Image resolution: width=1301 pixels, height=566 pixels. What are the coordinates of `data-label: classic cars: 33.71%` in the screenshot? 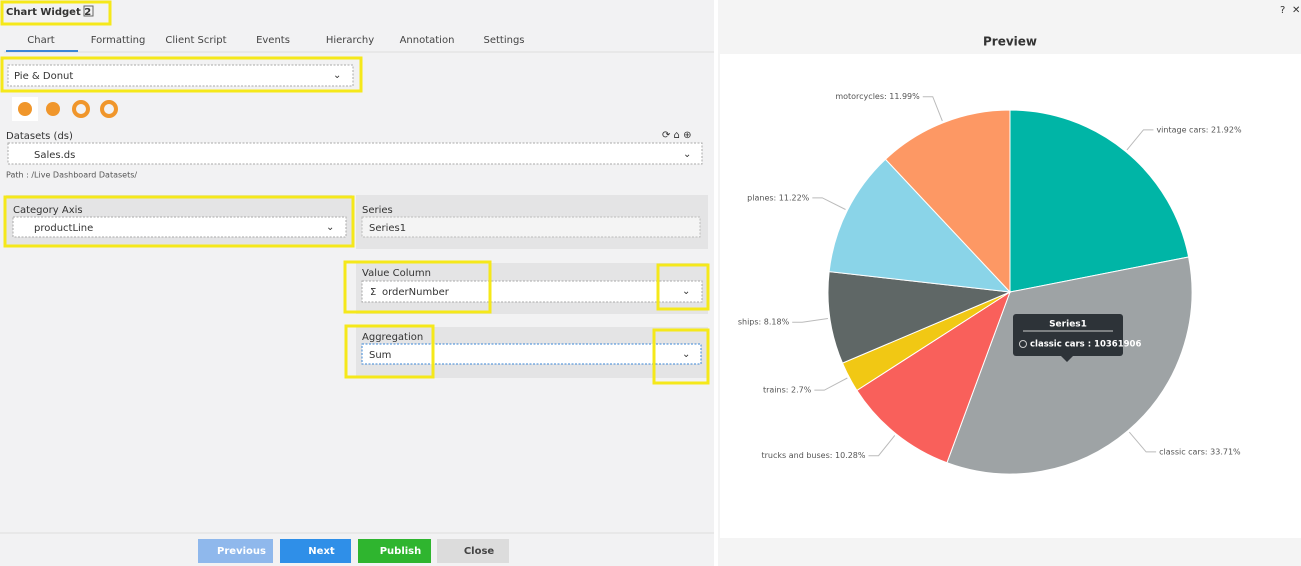 It's located at (1200, 451).